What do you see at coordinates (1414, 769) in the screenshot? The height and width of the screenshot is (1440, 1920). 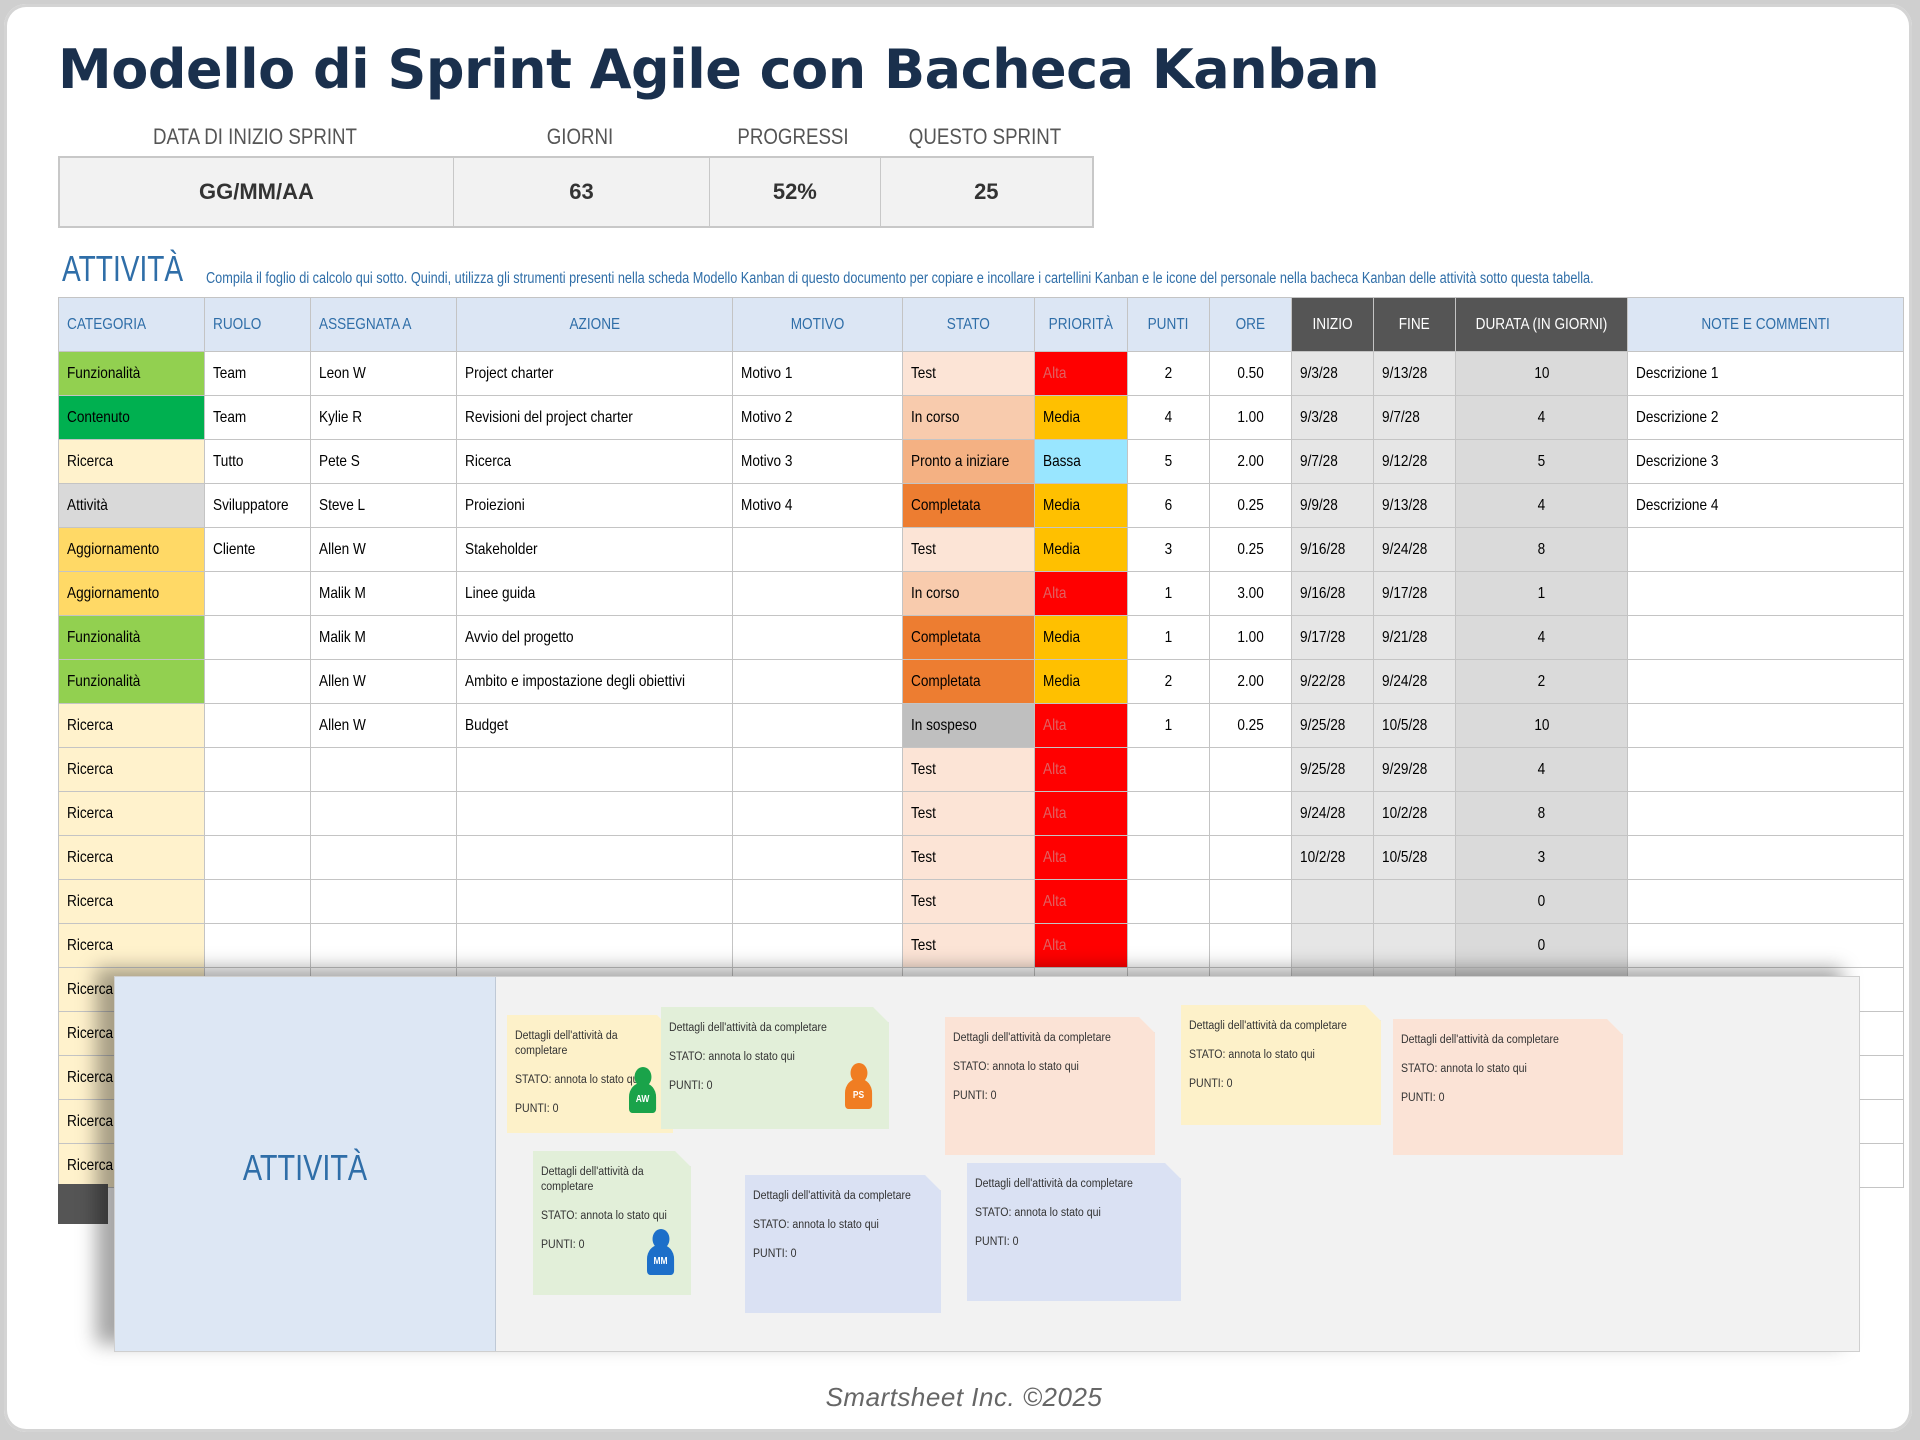 I see `table-cell: 9/29/28` at bounding box center [1414, 769].